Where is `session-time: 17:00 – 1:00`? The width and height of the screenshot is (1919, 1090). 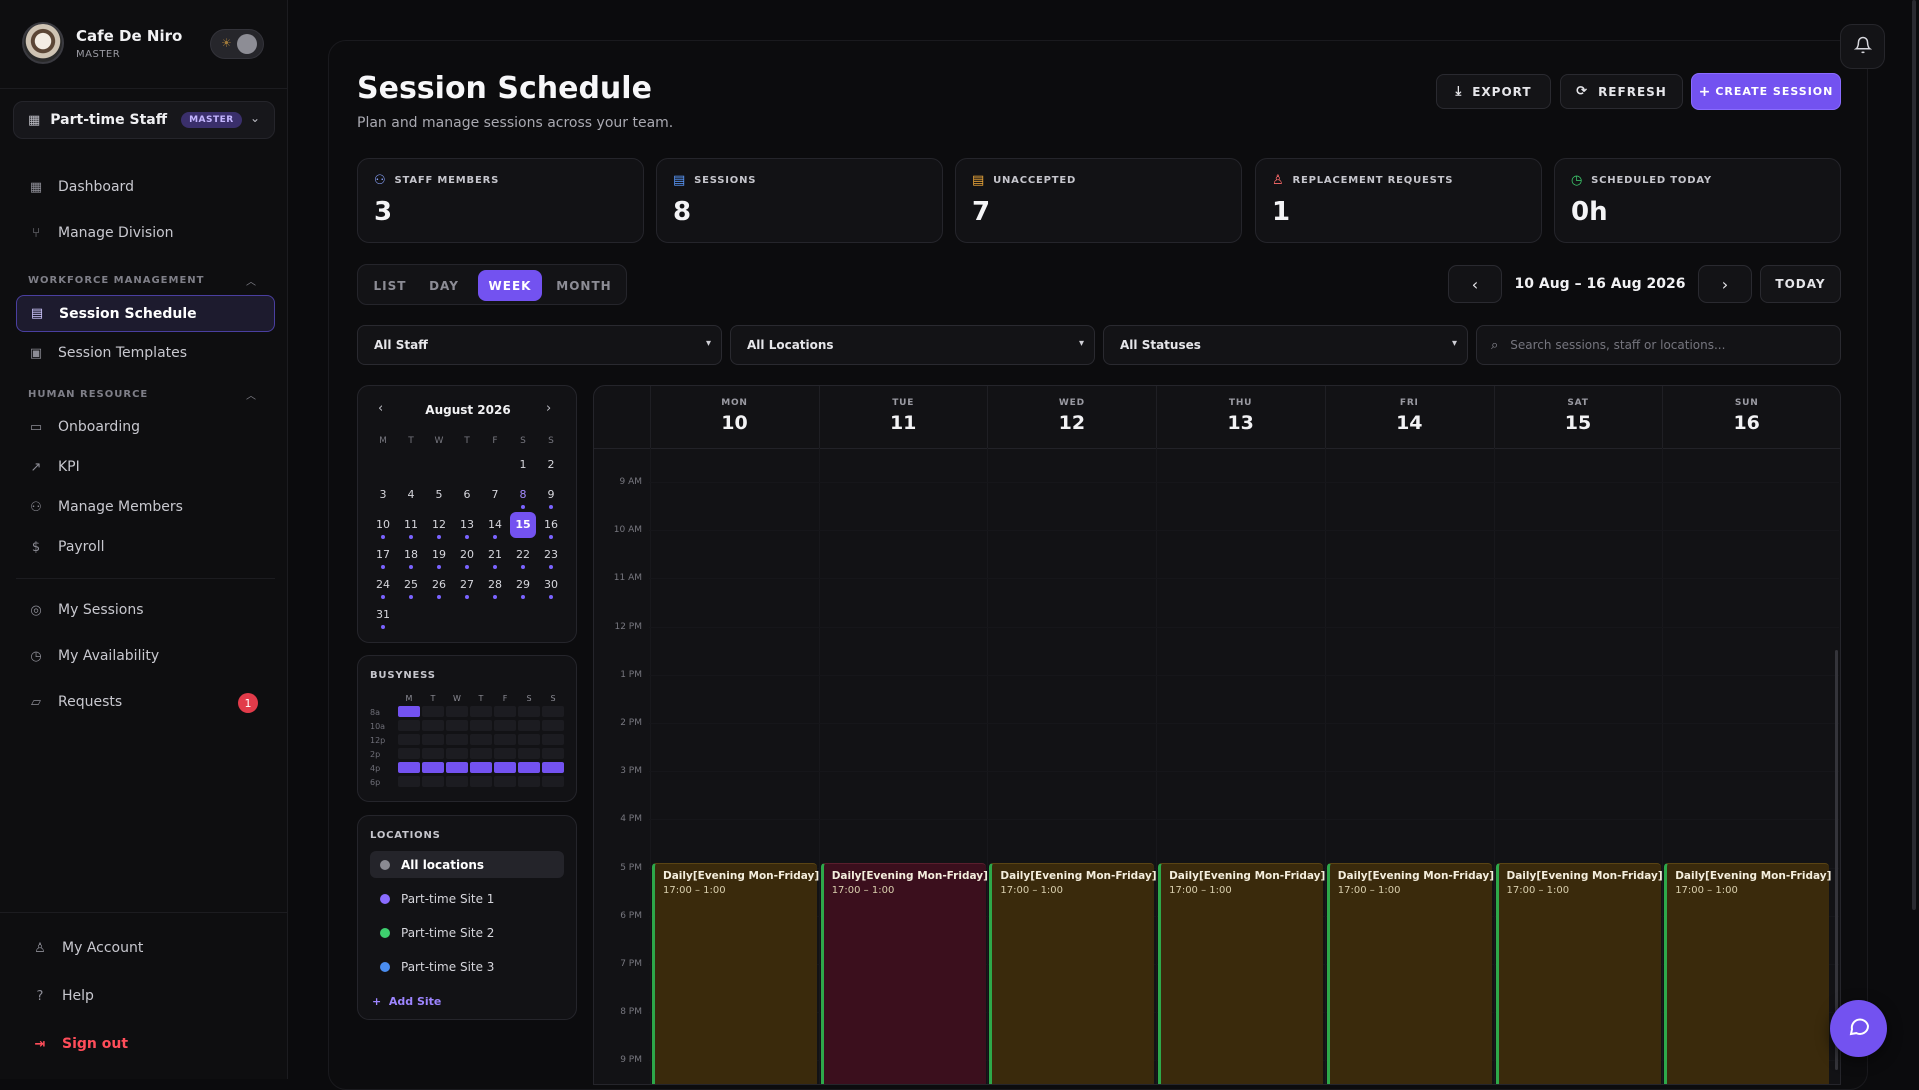 session-time: 17:00 – 1:00 is located at coordinates (1032, 890).